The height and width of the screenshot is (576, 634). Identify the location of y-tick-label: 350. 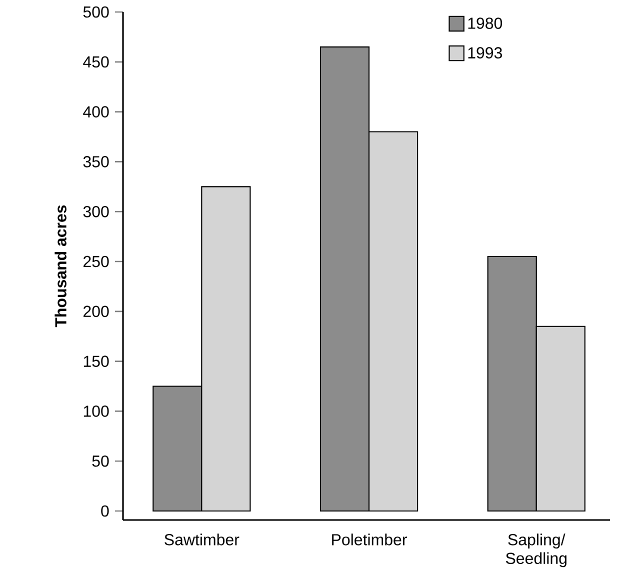
(96, 162).